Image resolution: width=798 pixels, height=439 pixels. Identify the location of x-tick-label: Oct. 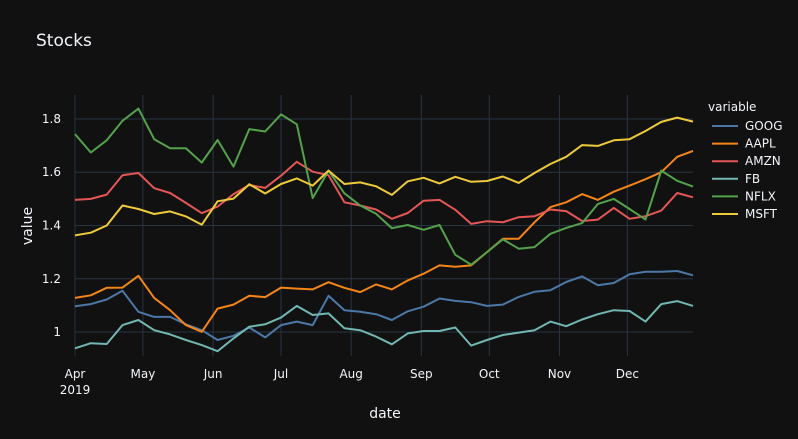
(489, 374).